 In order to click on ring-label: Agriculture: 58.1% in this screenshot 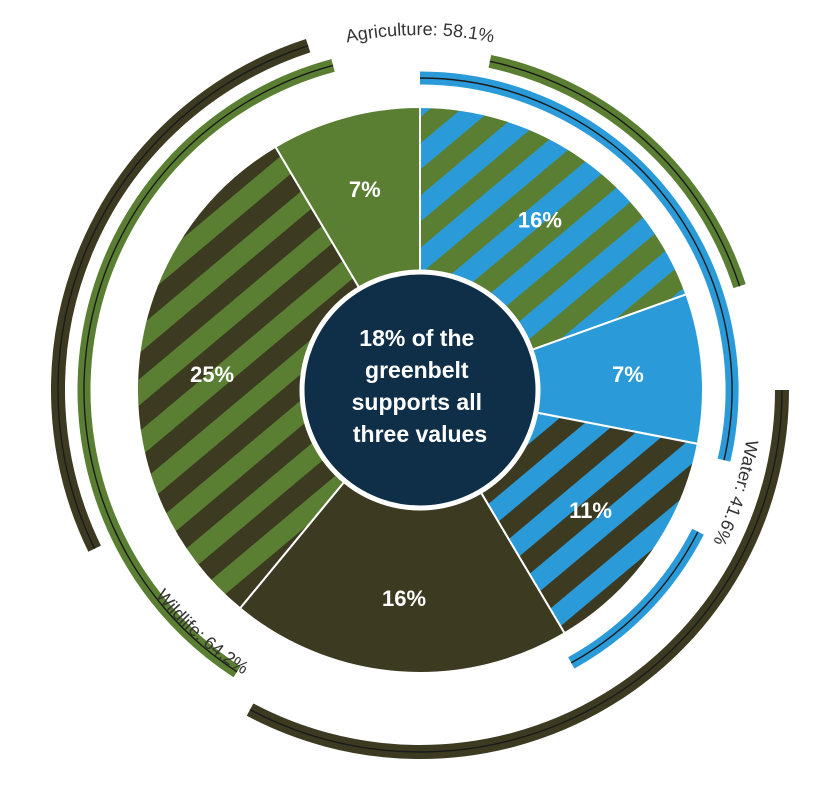, I will do `click(420, 33)`.